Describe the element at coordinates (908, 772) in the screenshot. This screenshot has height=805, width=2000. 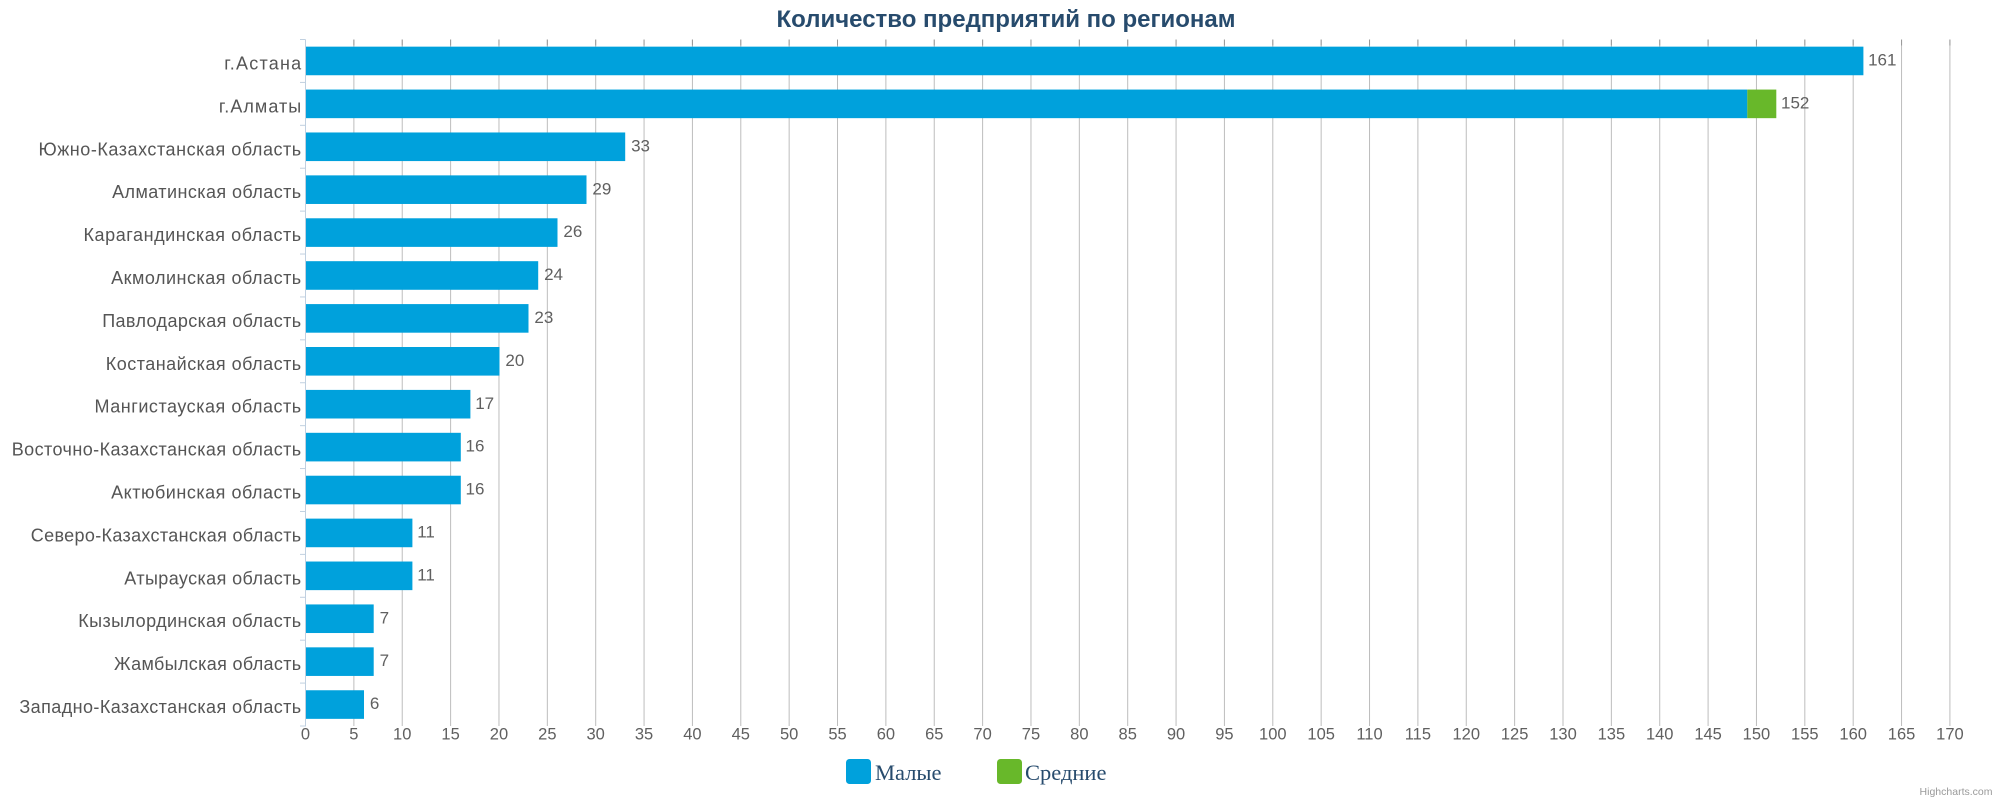
I see `svg-text: Малые` at that location.